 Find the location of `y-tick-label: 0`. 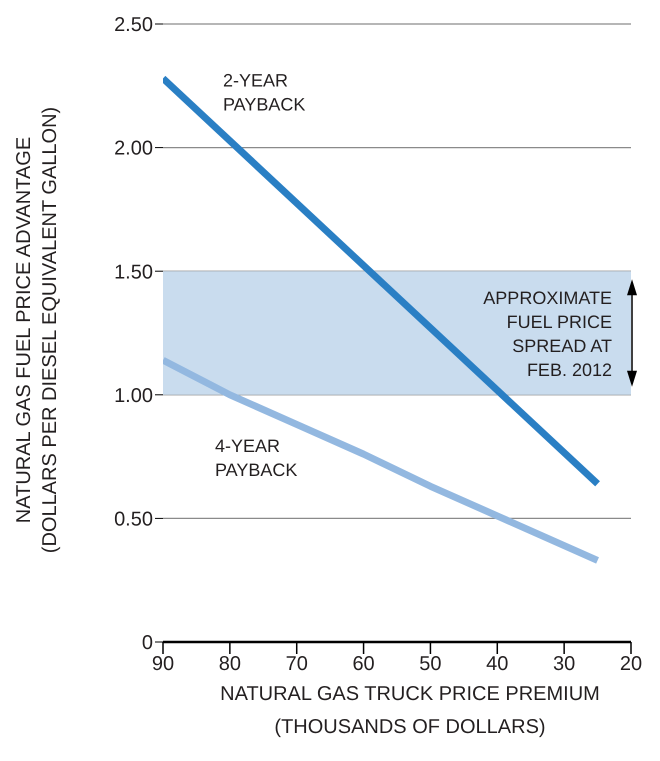

y-tick-label: 0 is located at coordinates (147, 643).